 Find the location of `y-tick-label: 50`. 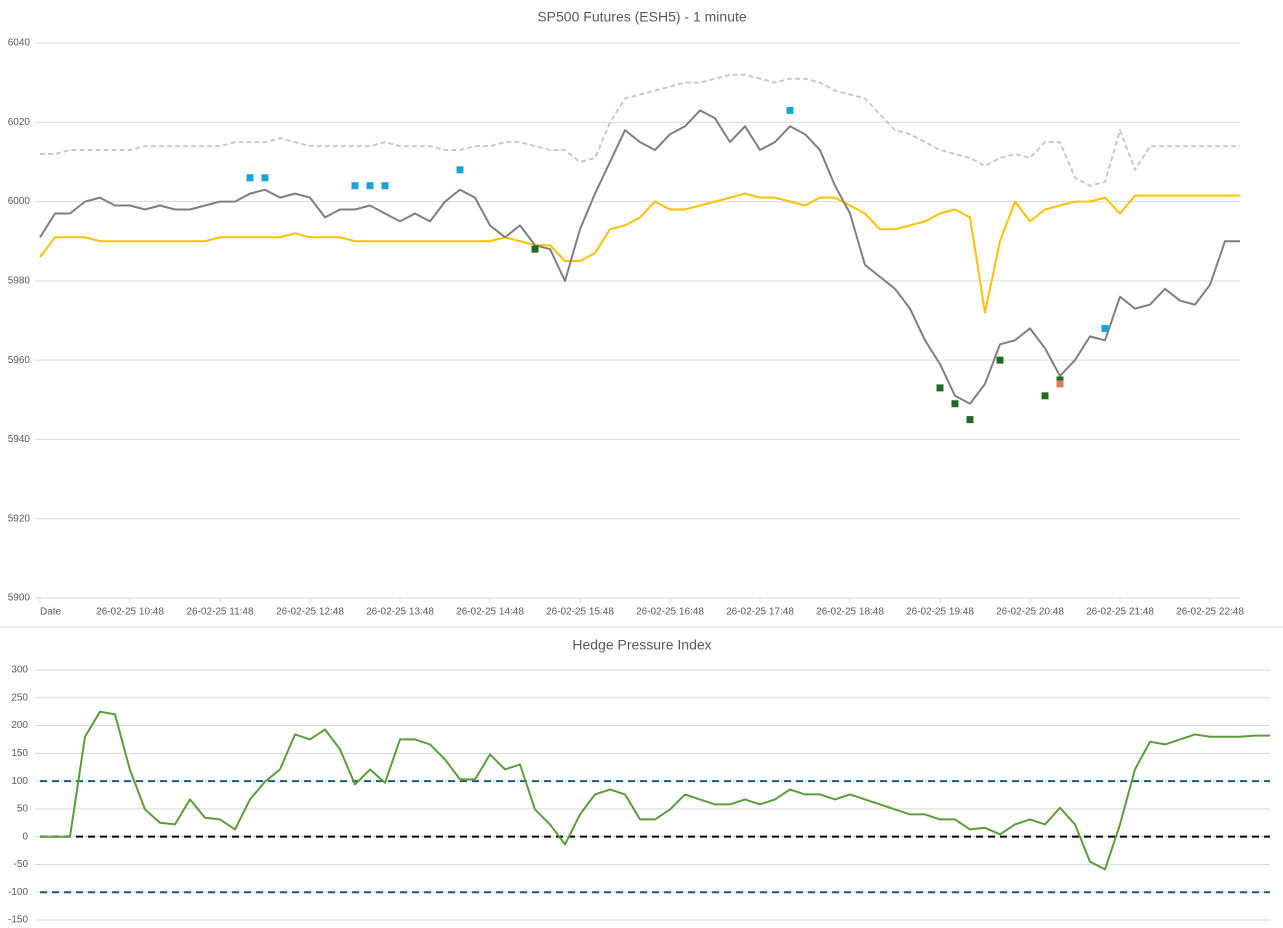

y-tick-label: 50 is located at coordinates (23, 809).